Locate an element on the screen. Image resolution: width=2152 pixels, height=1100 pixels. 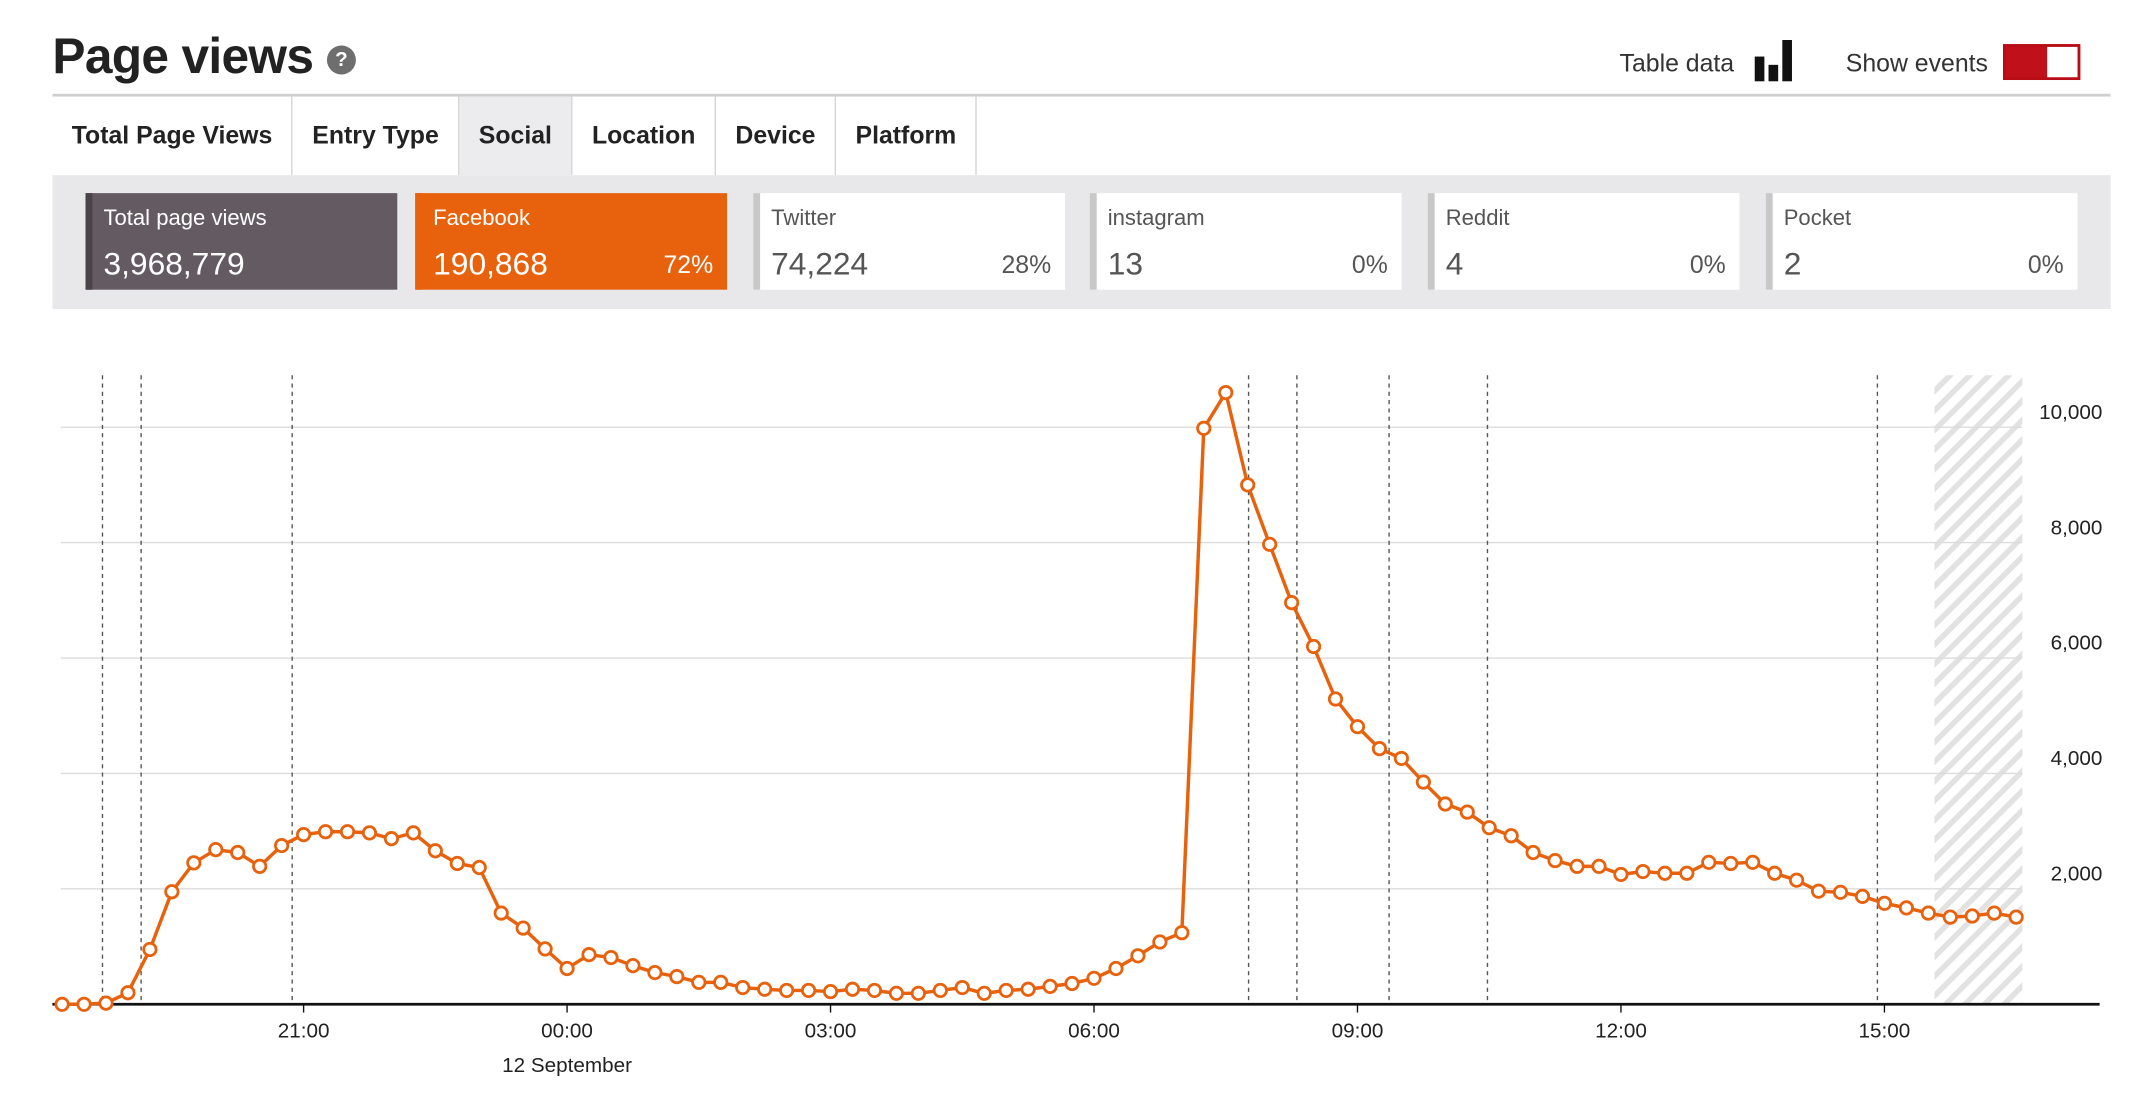
tab: Platform is located at coordinates (906, 136).